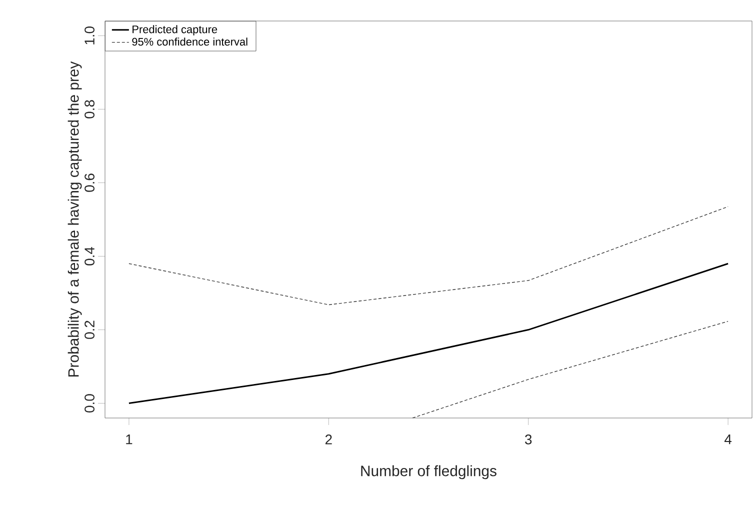  What do you see at coordinates (89, 256) in the screenshot?
I see `y-tick-label: 0.4` at bounding box center [89, 256].